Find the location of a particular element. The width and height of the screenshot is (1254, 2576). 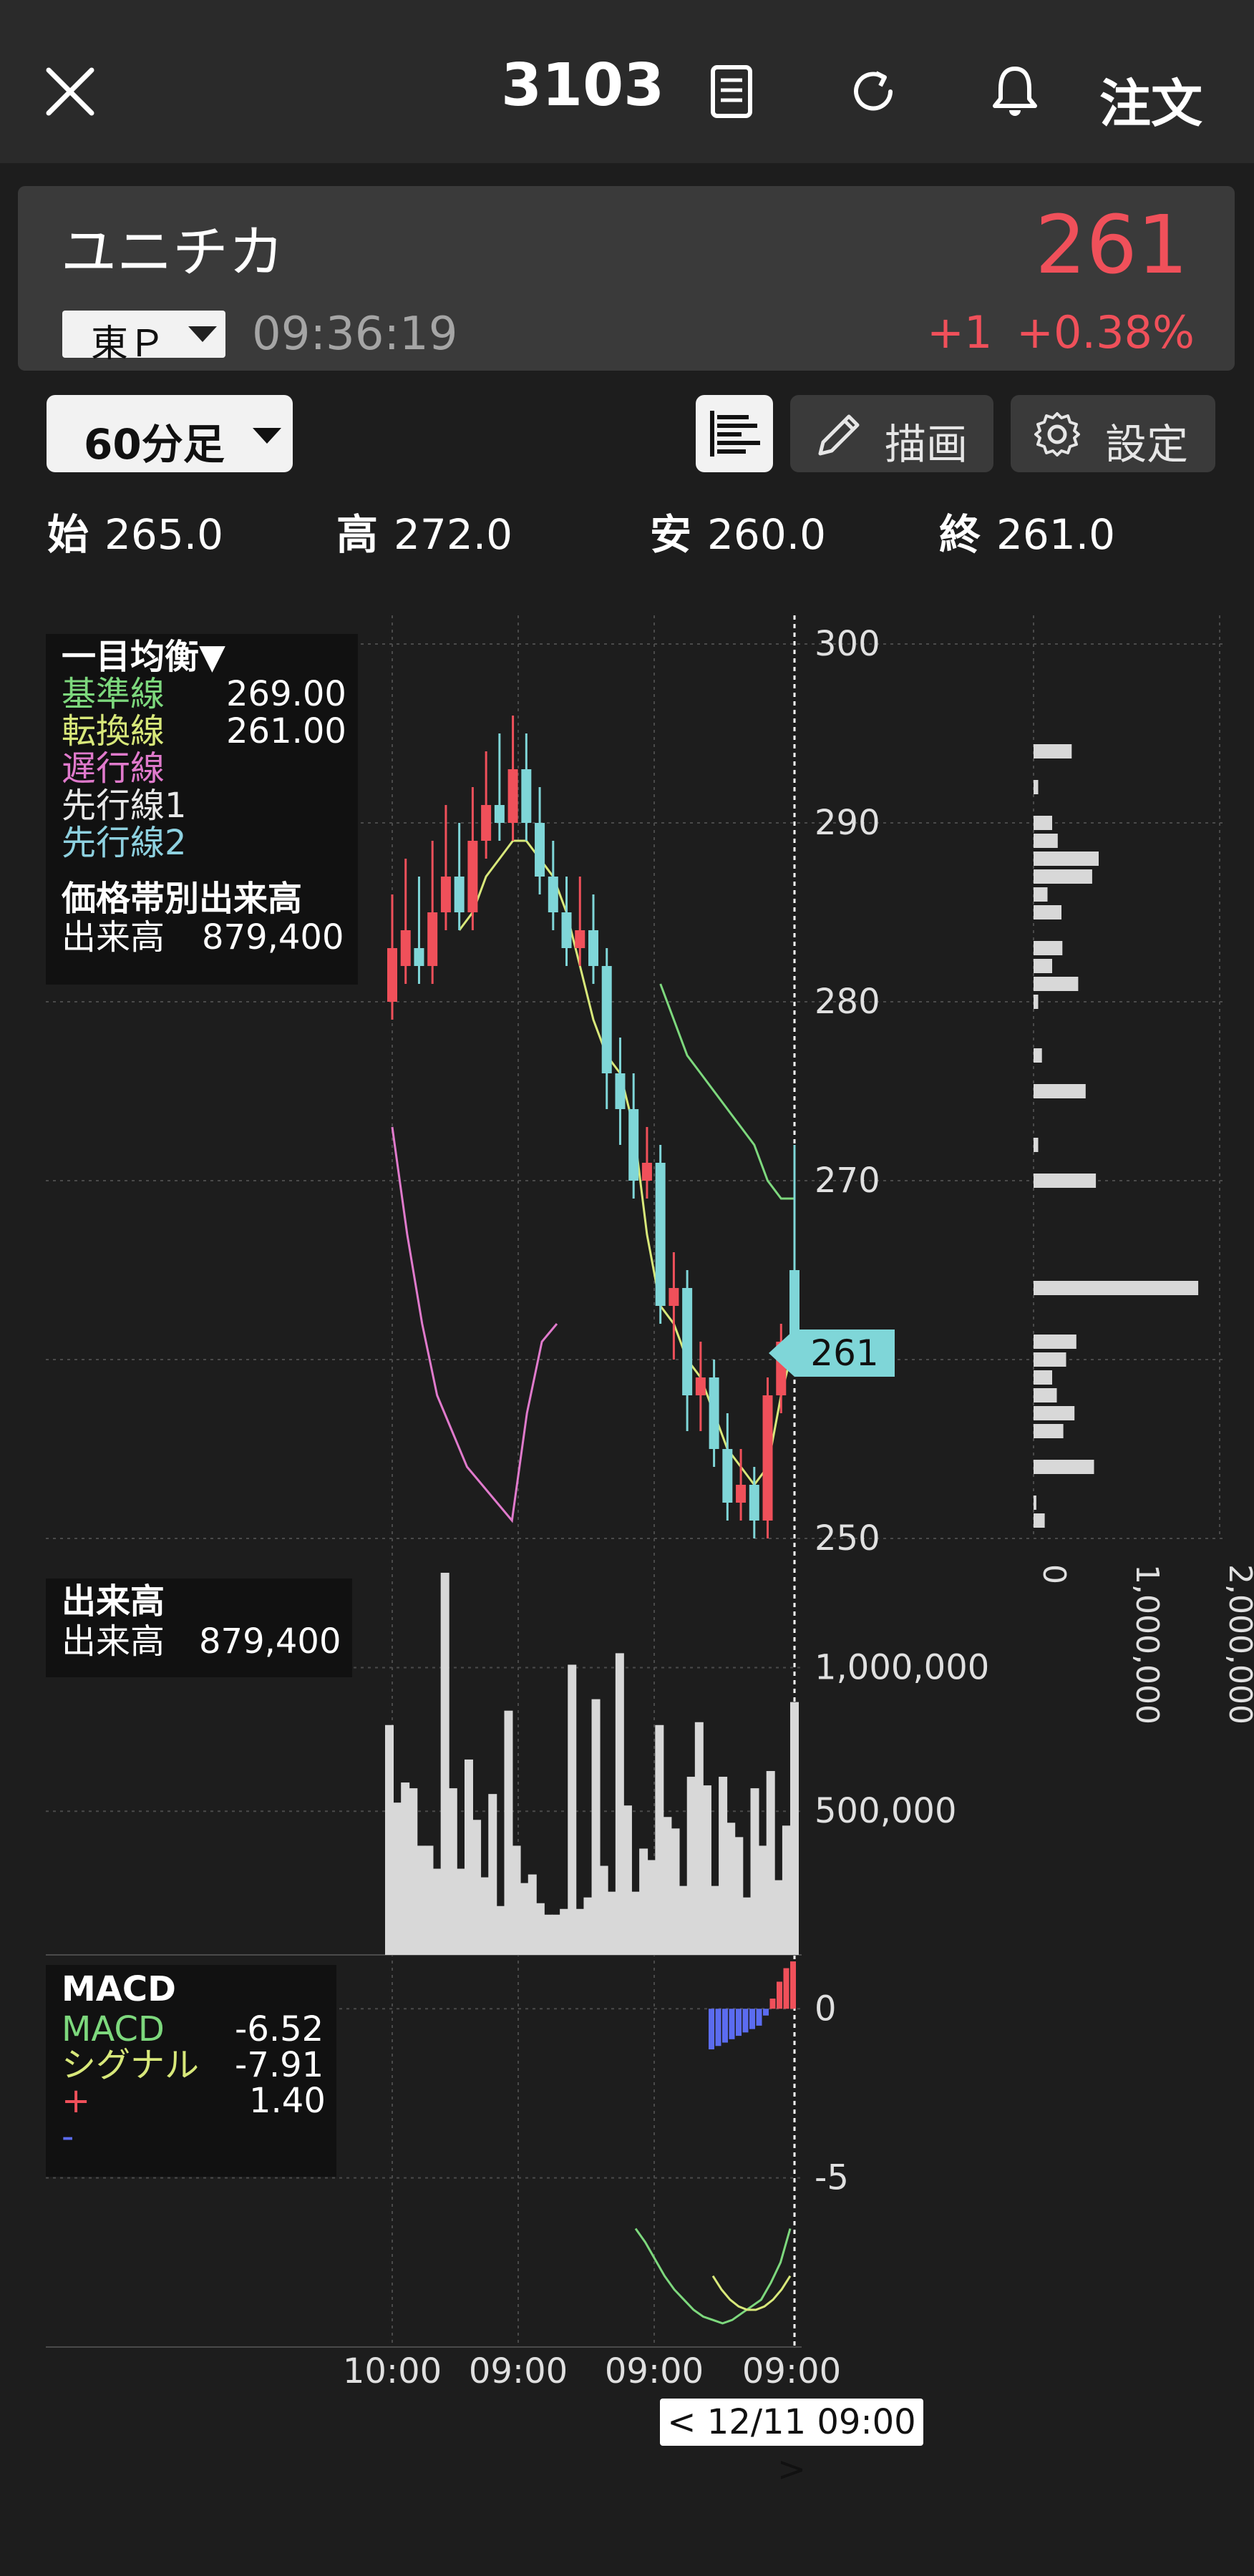

pencil-icon is located at coordinates (839, 435).